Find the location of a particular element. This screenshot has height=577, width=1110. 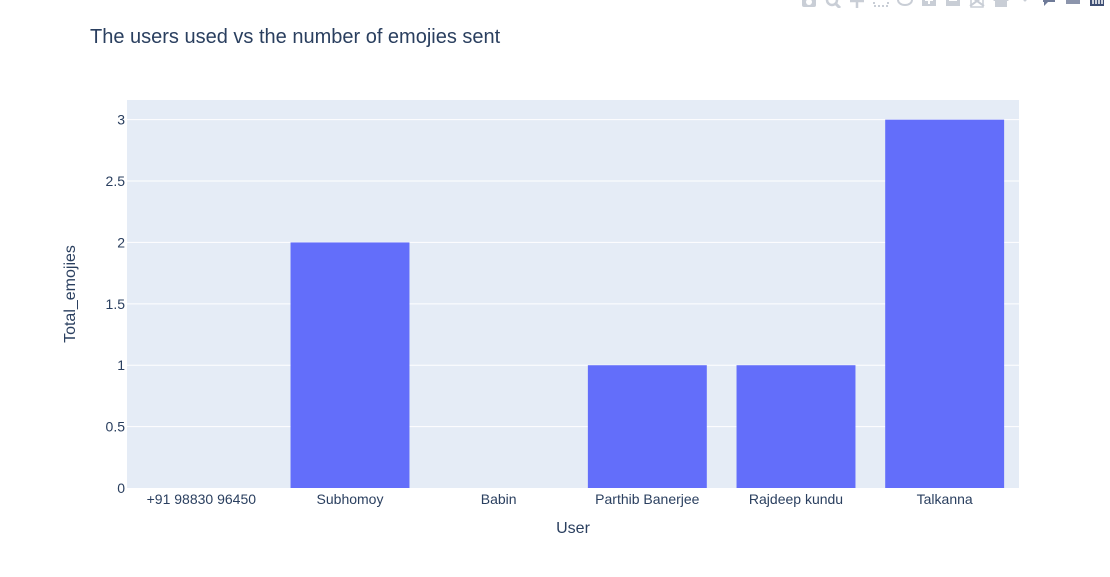

y-tick-label: 2.5 is located at coordinates (116, 181).